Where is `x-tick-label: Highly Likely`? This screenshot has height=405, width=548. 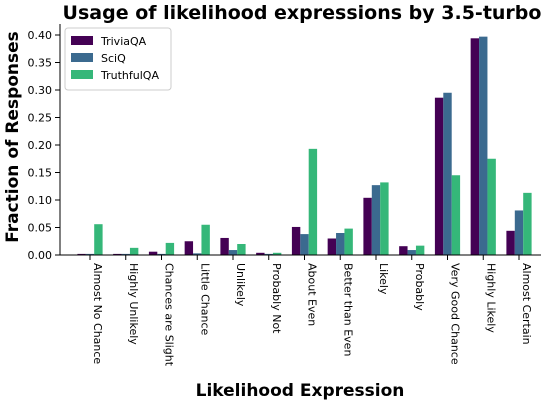 x-tick-label: Highly Likely is located at coordinates (490, 298).